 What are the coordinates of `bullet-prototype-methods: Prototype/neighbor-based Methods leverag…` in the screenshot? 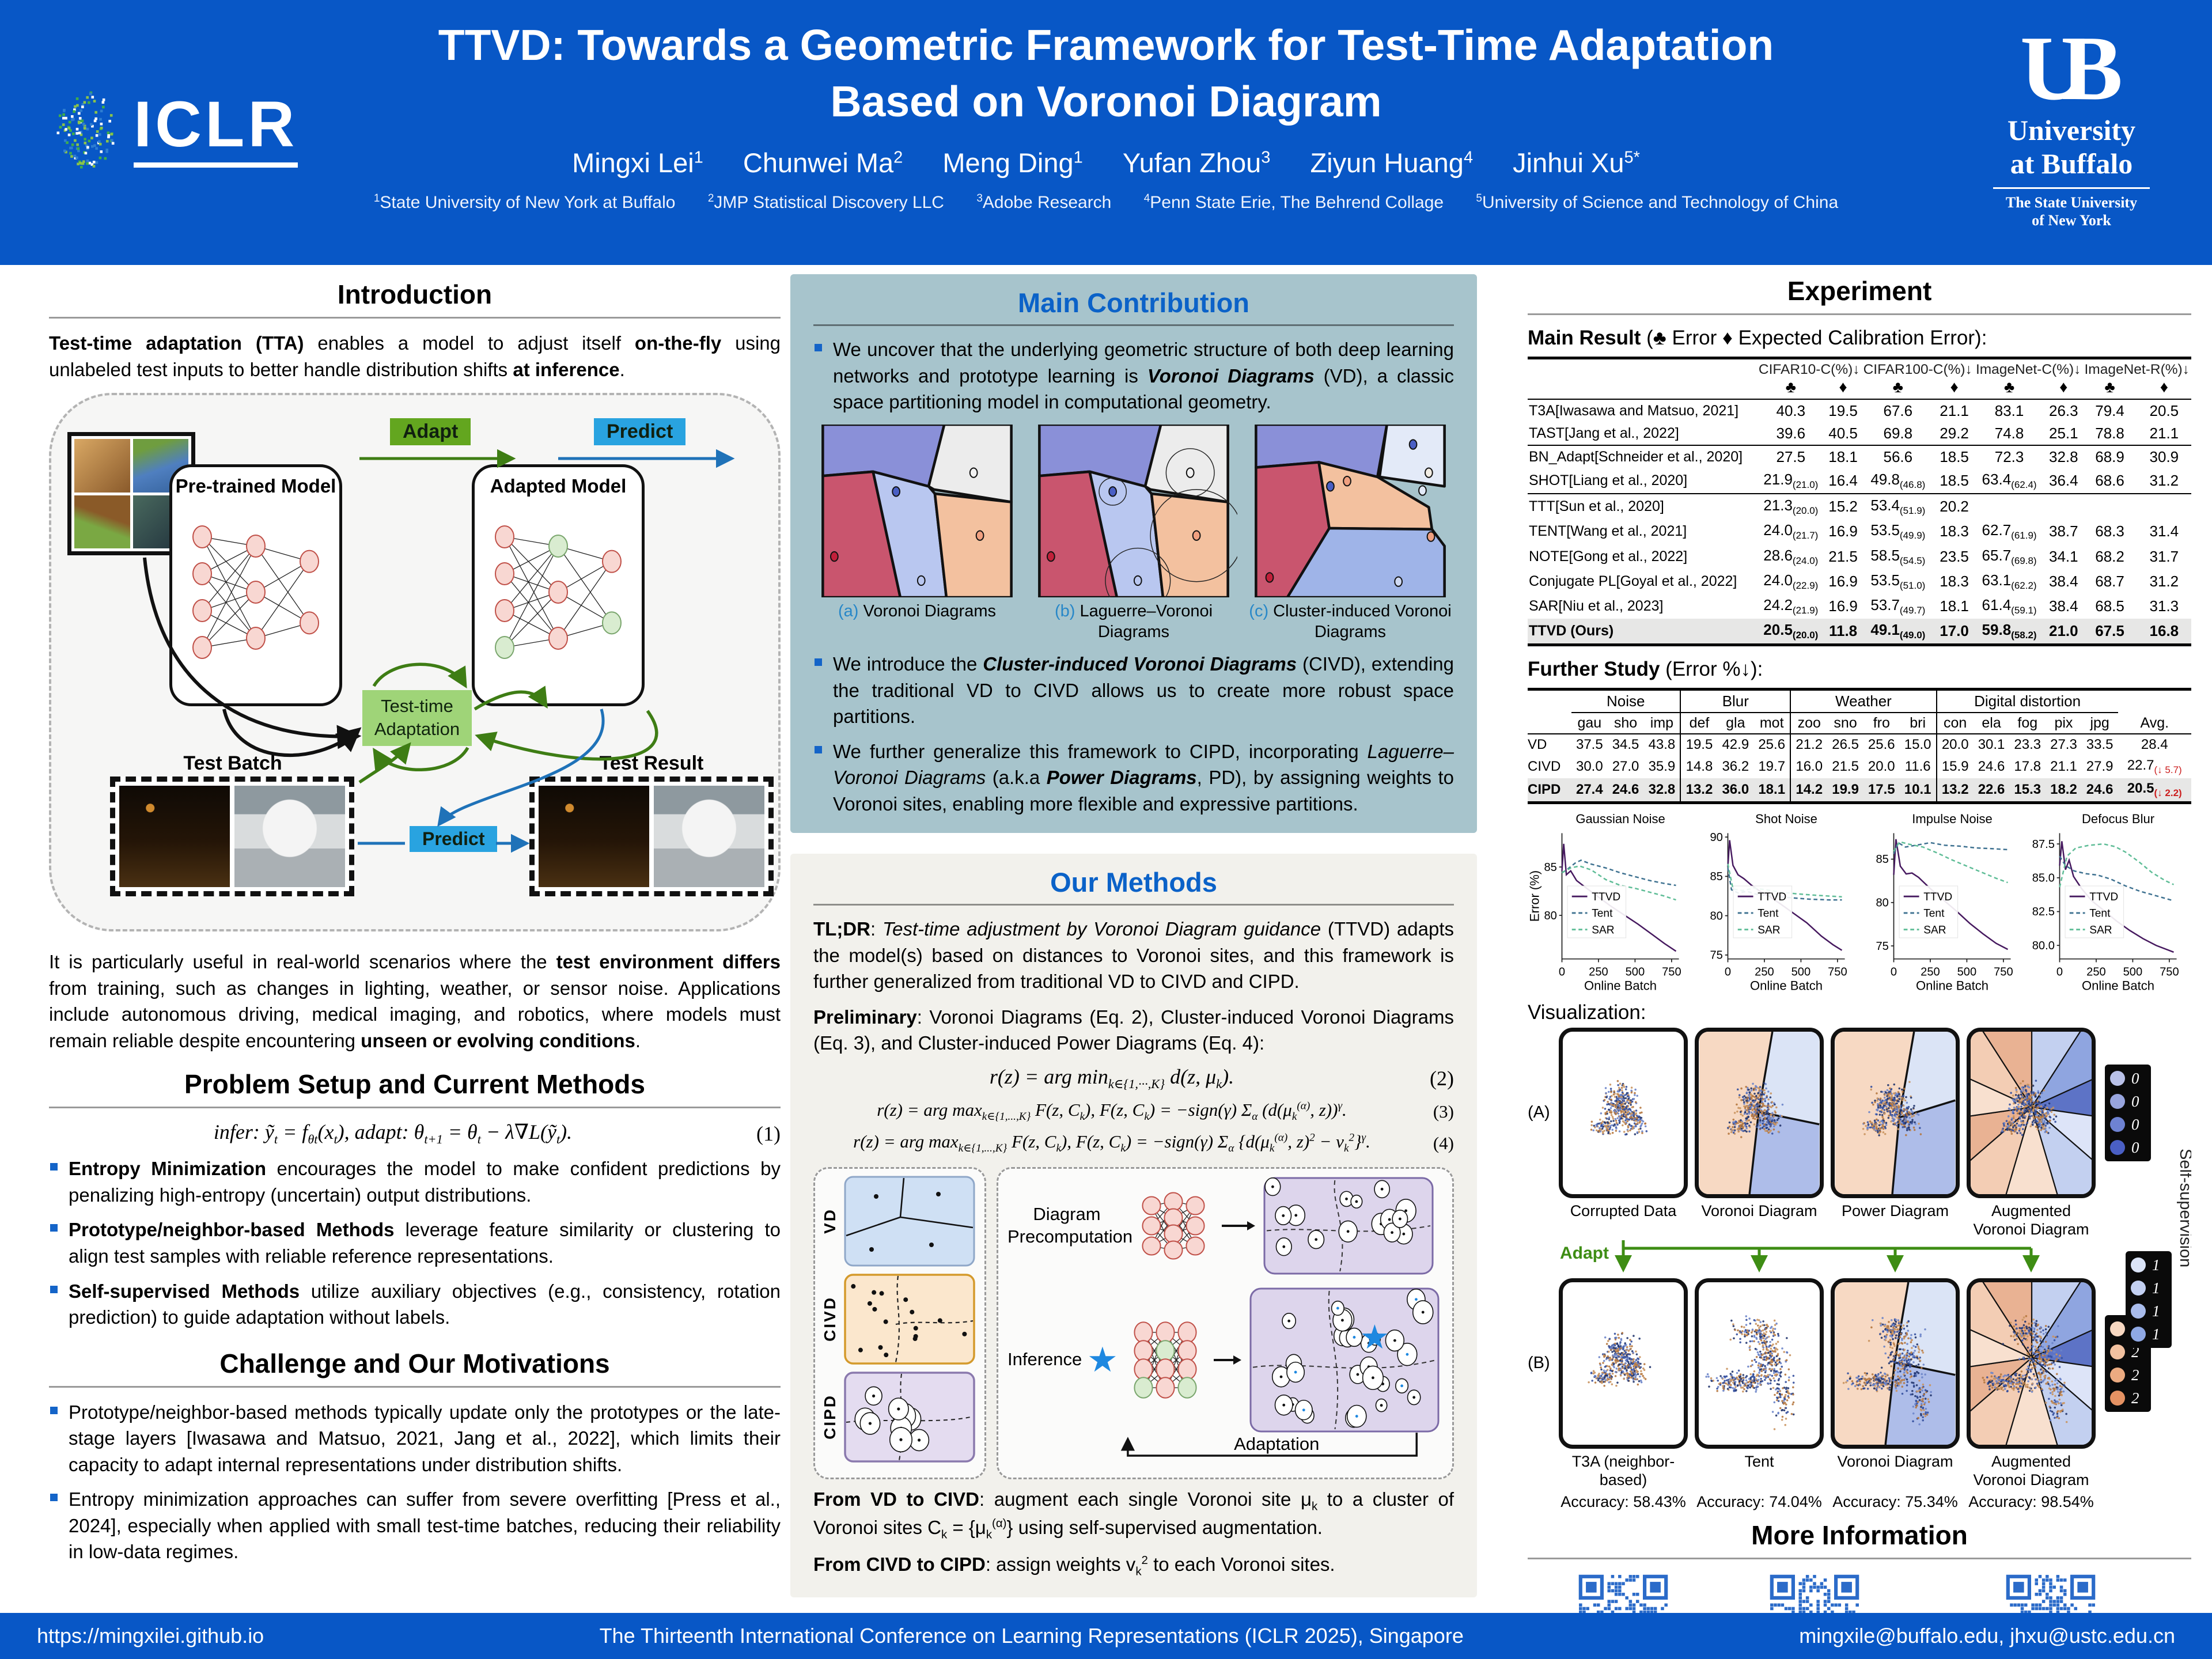 It's located at (415, 1243).